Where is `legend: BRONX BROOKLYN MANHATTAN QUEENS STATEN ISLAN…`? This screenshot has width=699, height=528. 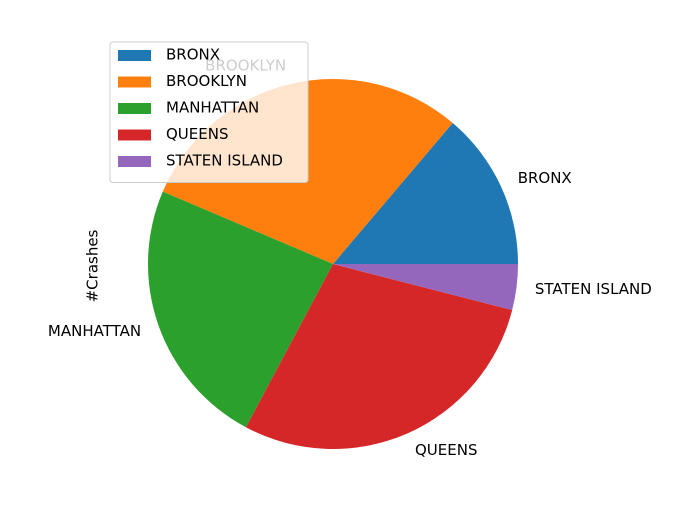 legend: BRONX BROOKLYN MANHATTAN QUEENS STATEN ISLAN… is located at coordinates (209, 112).